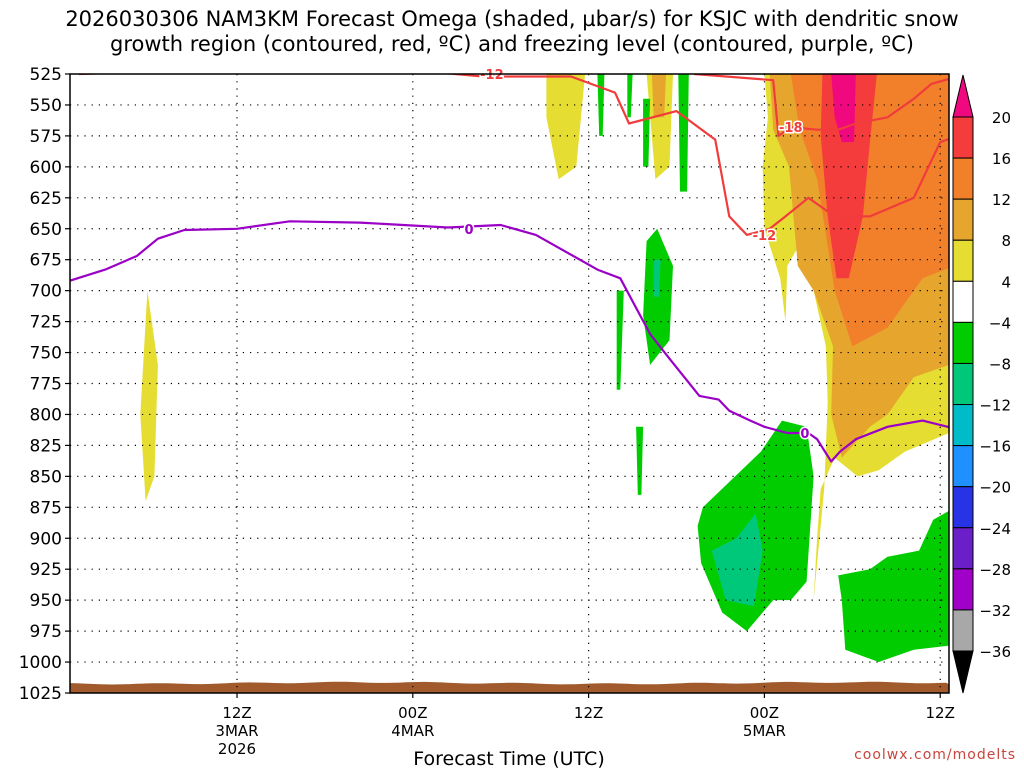  I want to click on colorbar-label: −12, so click(995, 406).